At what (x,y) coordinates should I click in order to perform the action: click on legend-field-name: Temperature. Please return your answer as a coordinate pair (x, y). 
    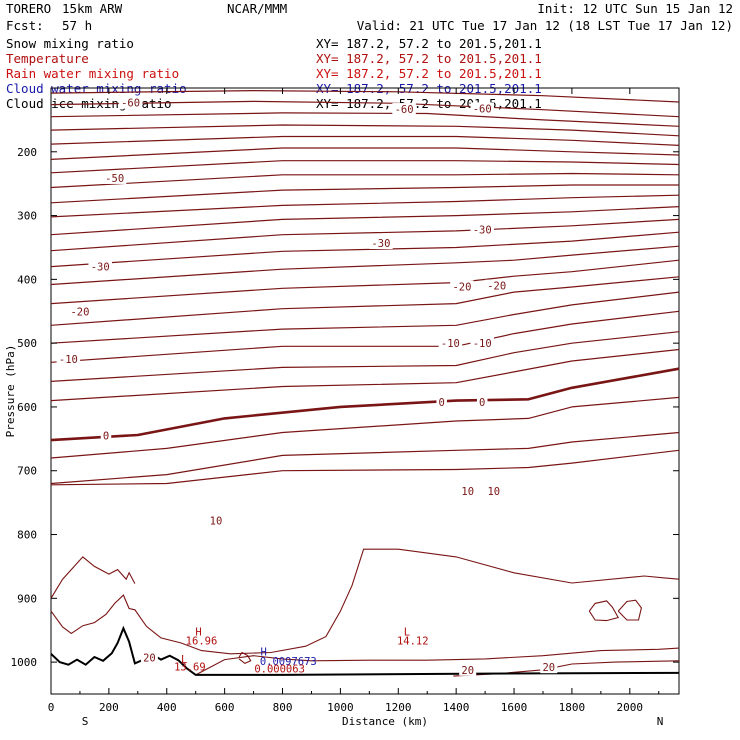
    Looking at the image, I should click on (47, 58).